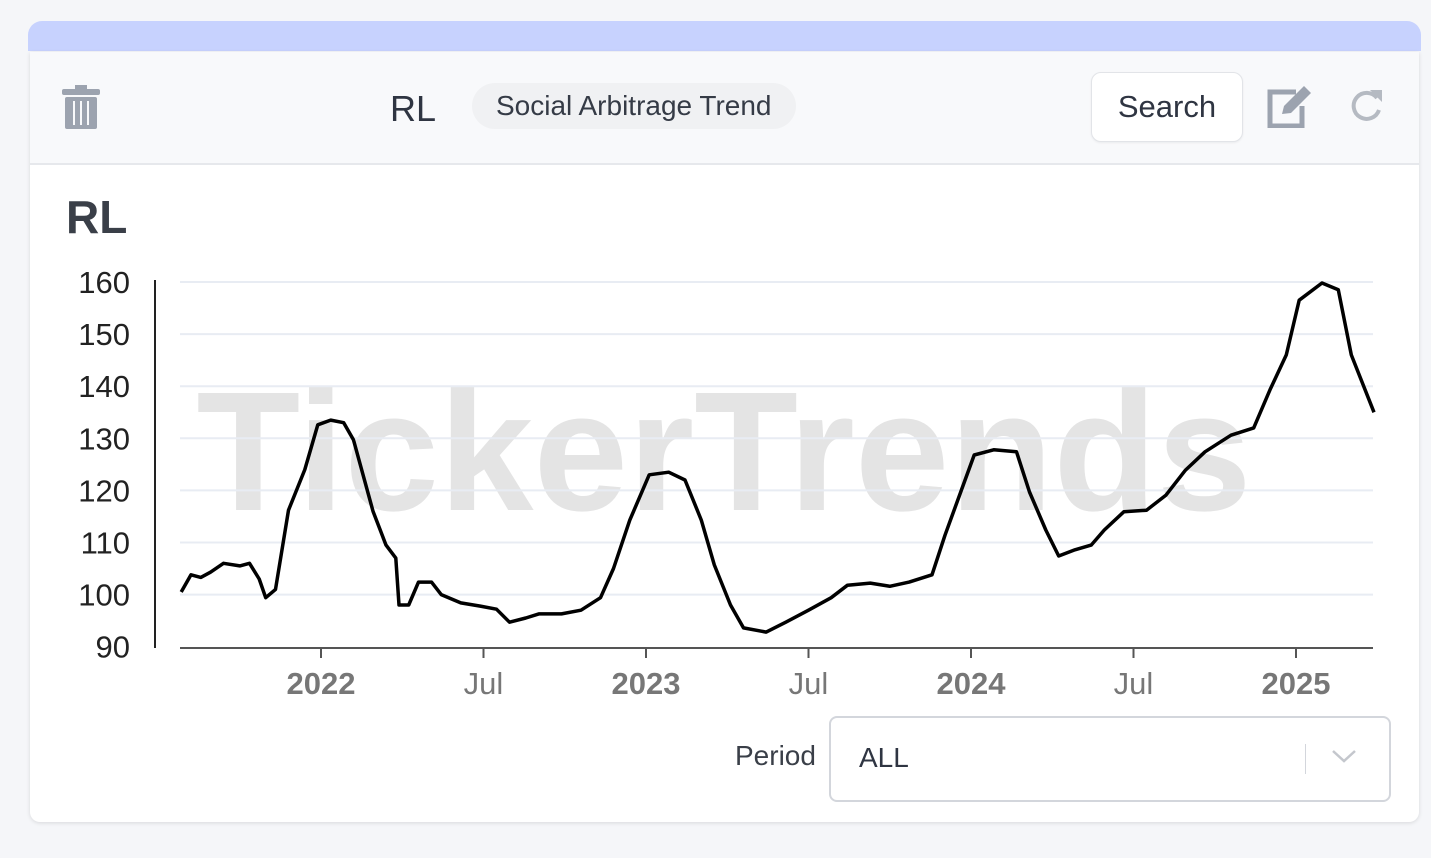 The width and height of the screenshot is (1431, 858). I want to click on period-select: ALL, so click(1110, 759).